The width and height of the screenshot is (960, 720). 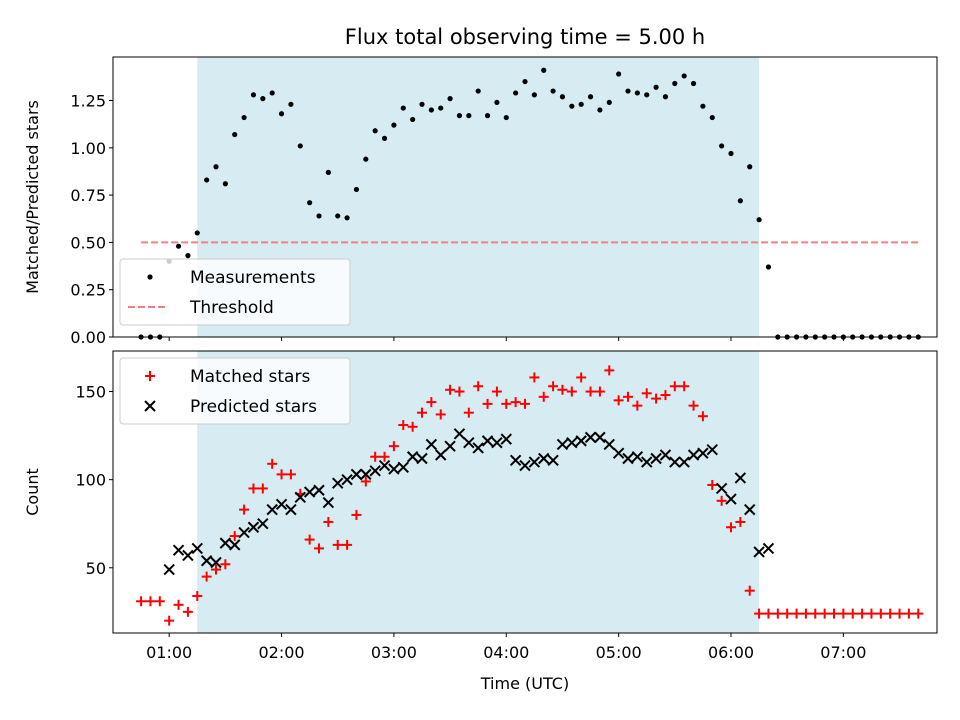 What do you see at coordinates (150, 277) in the screenshot?
I see `legend-measurement-swatch` at bounding box center [150, 277].